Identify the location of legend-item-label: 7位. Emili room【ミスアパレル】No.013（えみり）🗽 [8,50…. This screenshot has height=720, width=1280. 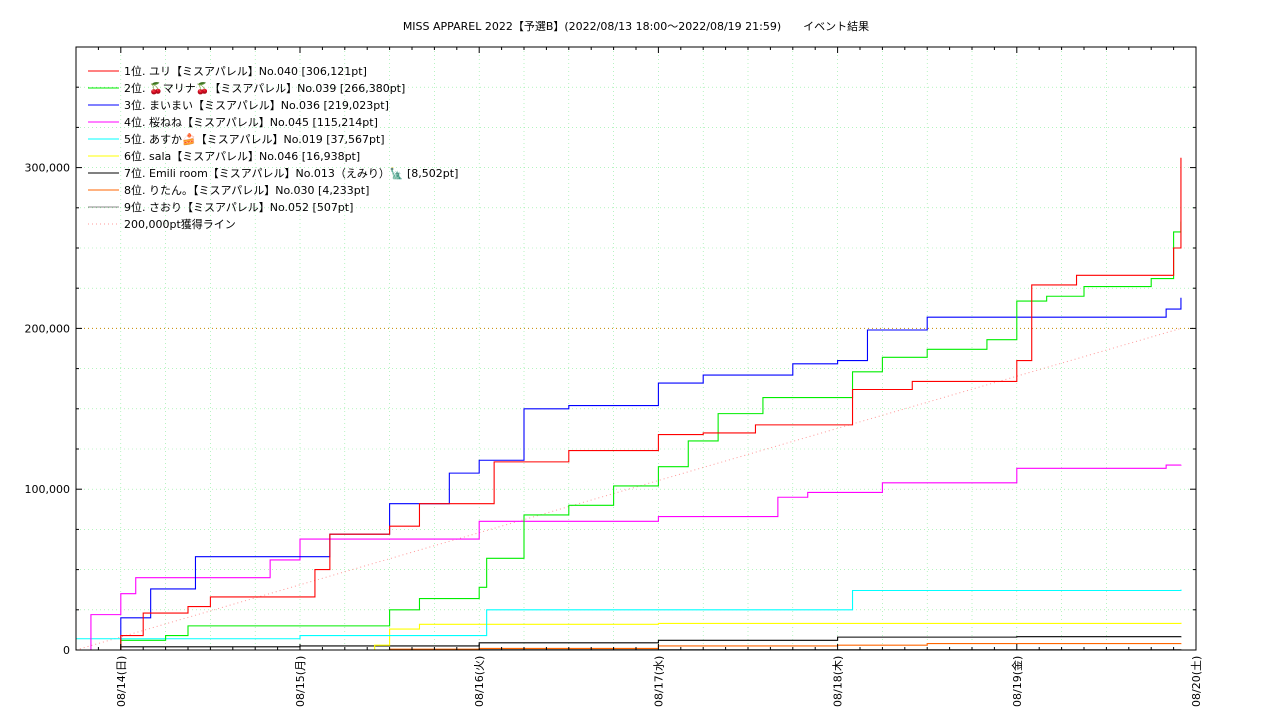
(291, 173).